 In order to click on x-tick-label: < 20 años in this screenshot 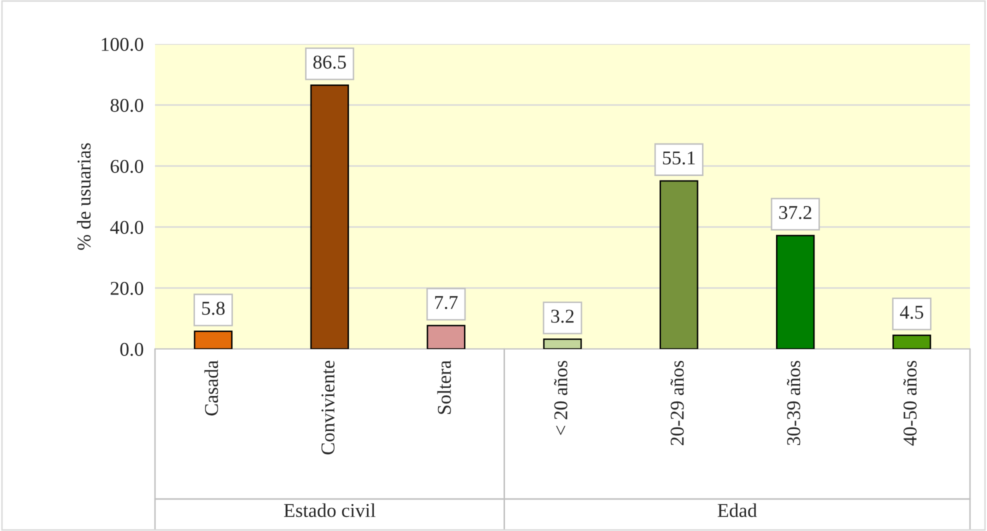, I will do `click(561, 397)`.